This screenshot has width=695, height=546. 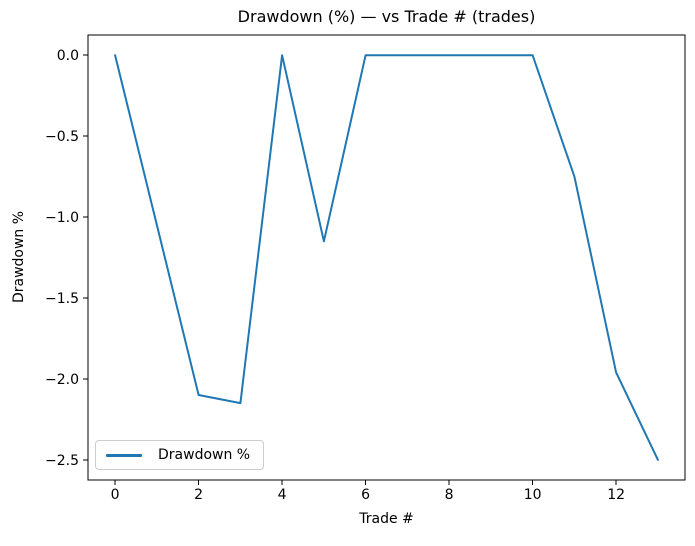 I want to click on x-tick-label: 12, so click(x=616, y=495).